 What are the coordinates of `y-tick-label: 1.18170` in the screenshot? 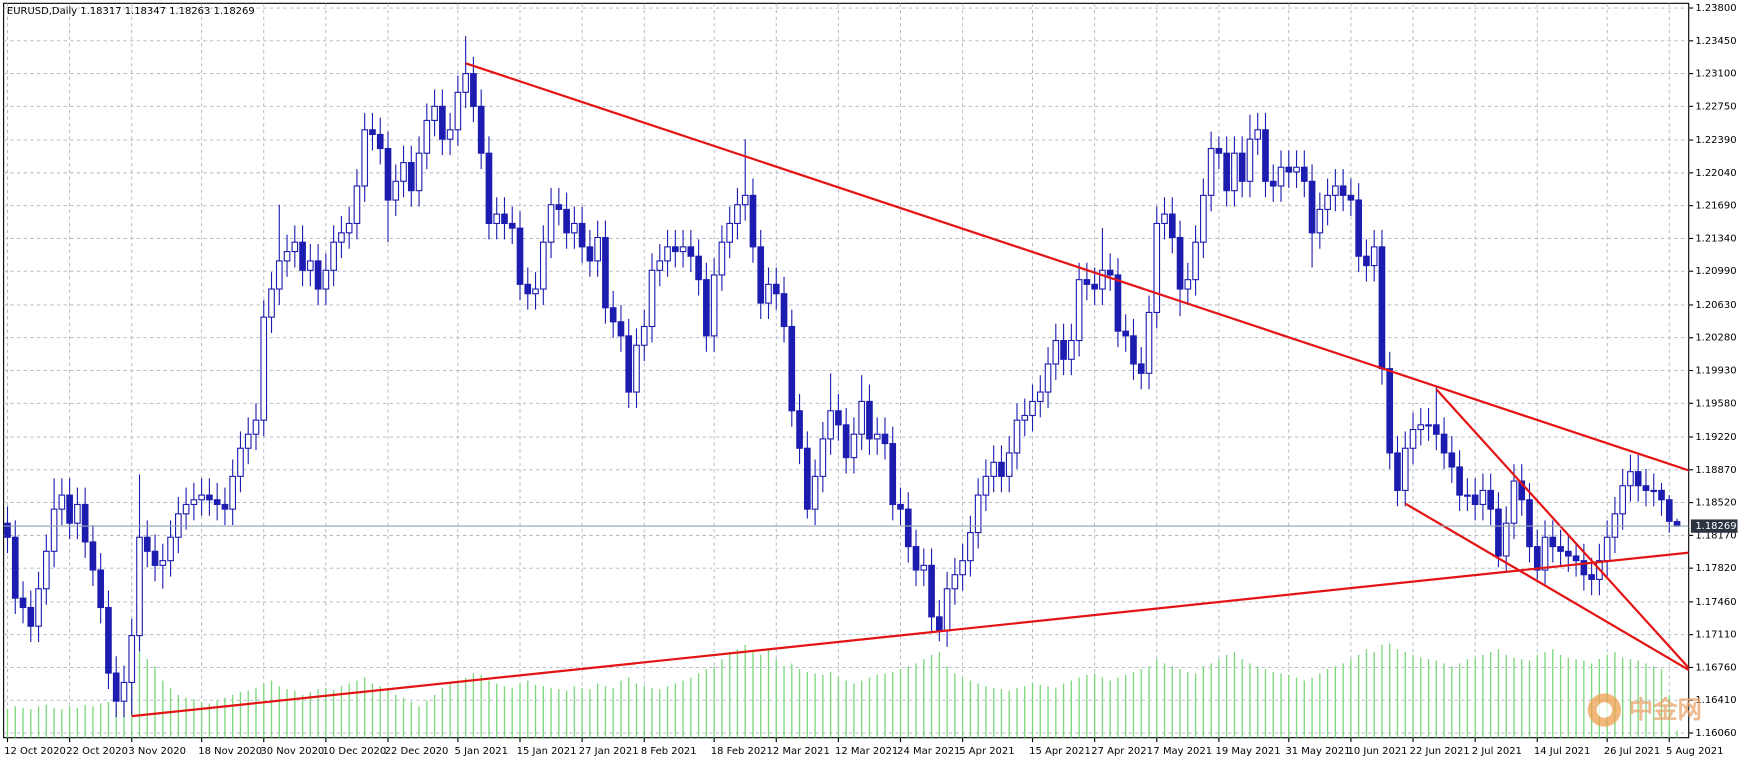 It's located at (1715, 535).